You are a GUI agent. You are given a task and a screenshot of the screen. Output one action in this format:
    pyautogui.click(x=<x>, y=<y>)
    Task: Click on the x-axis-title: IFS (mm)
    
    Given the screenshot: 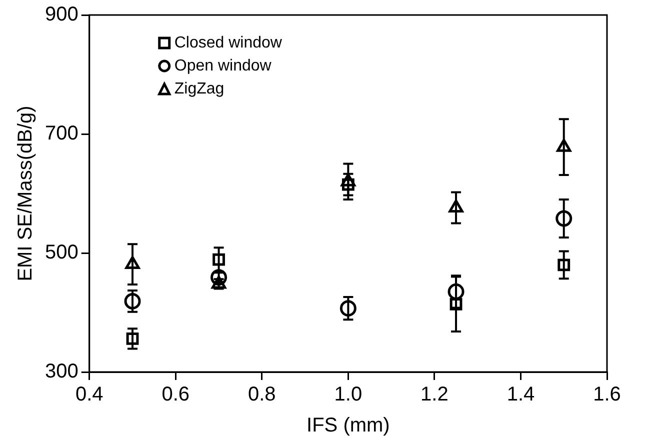 What is the action you would take?
    pyautogui.click(x=348, y=425)
    